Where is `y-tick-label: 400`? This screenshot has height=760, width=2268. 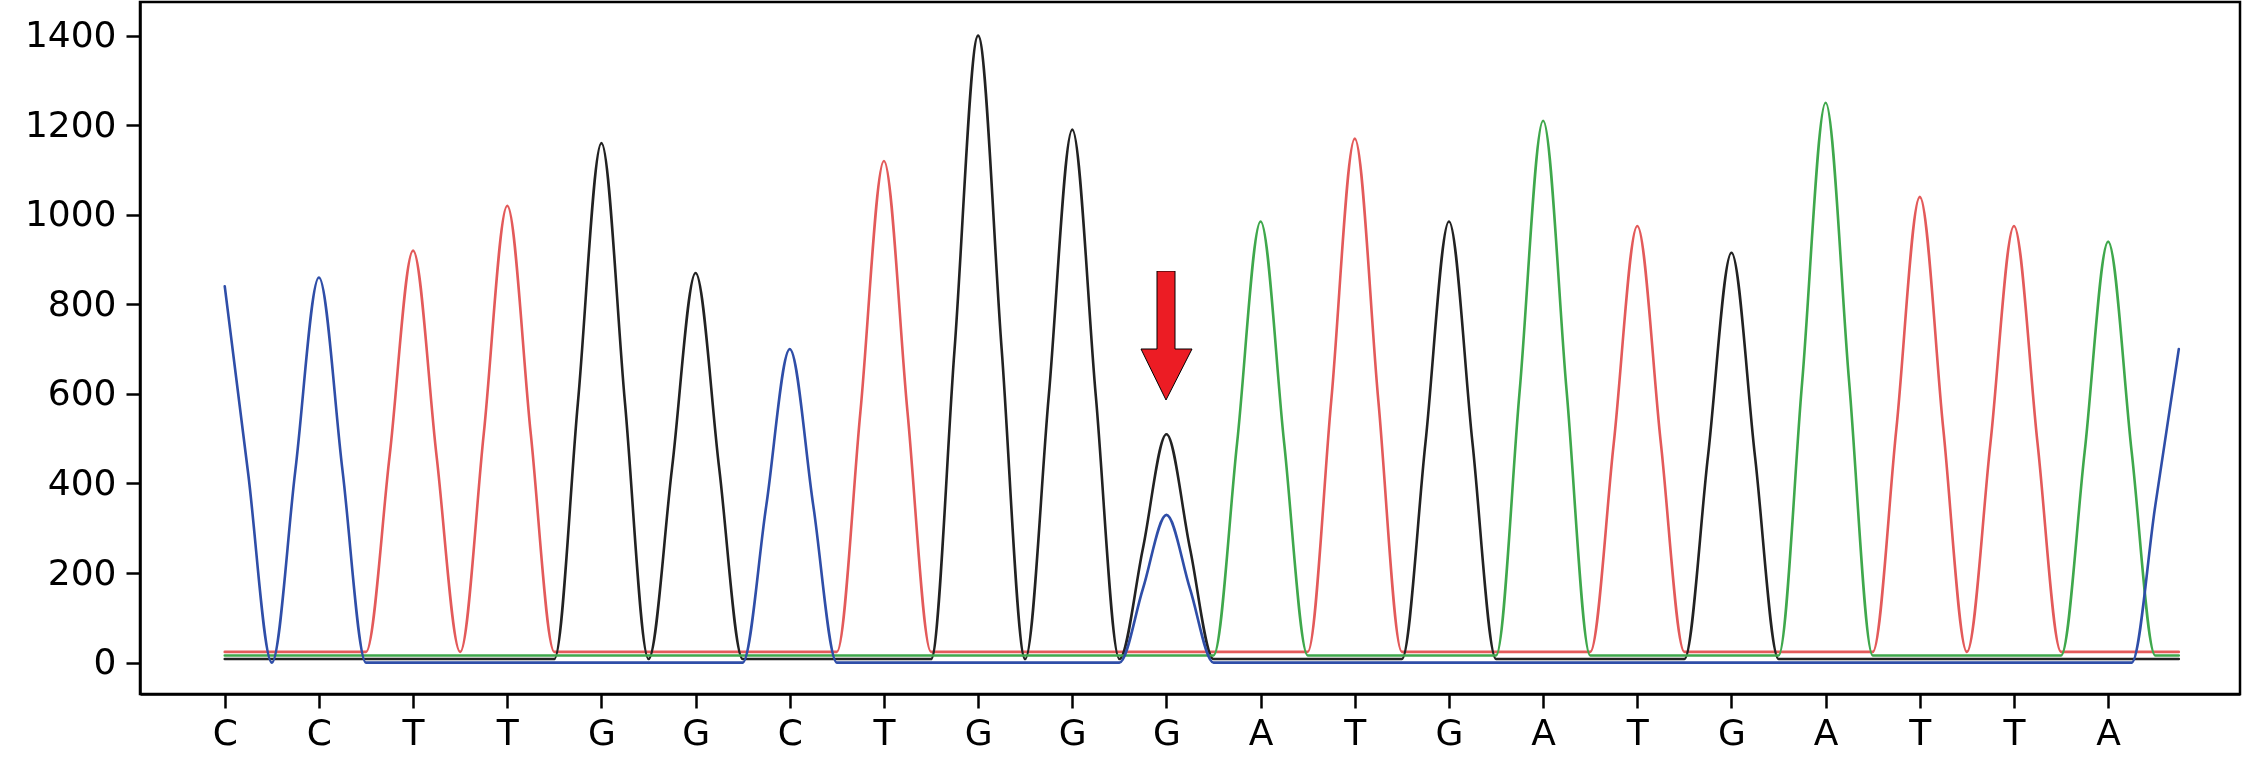 y-tick-label: 400 is located at coordinates (82, 482).